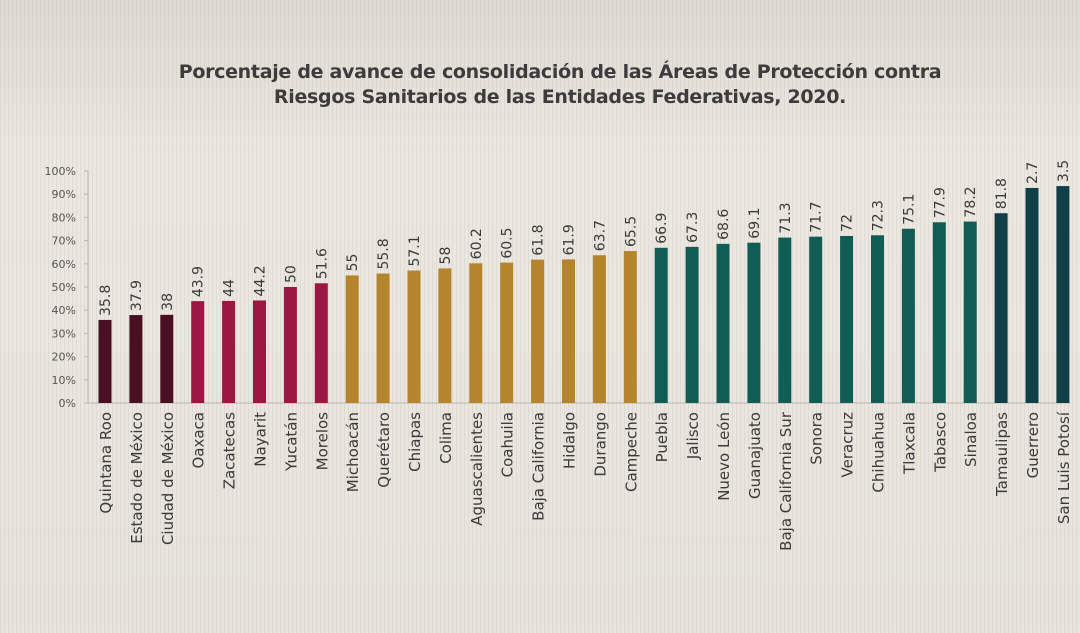  Describe the element at coordinates (909, 209) in the screenshot. I see `data-label: 75.1` at that location.